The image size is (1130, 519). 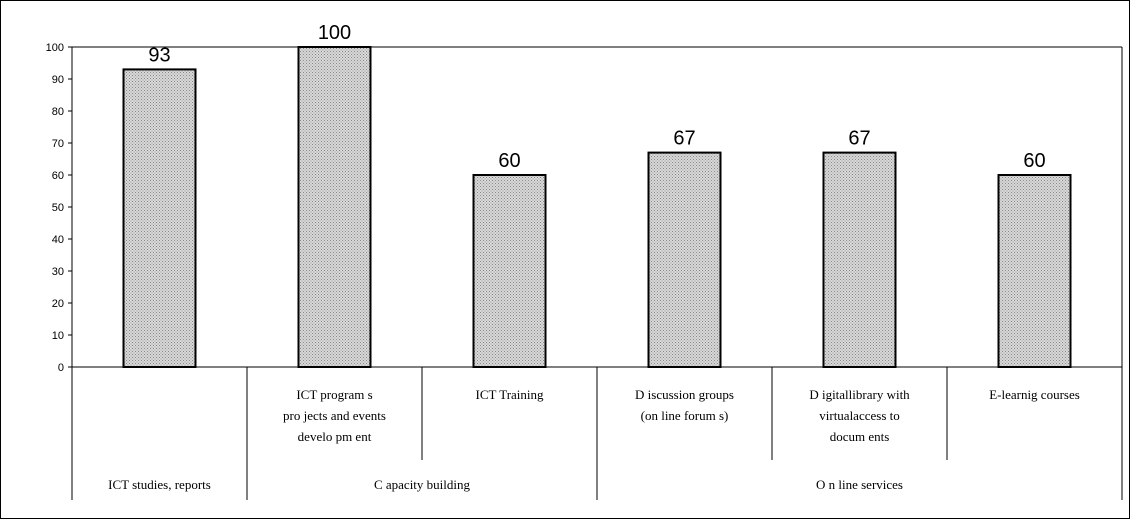 What do you see at coordinates (58, 176) in the screenshot?
I see `y-tick-label: 60` at bounding box center [58, 176].